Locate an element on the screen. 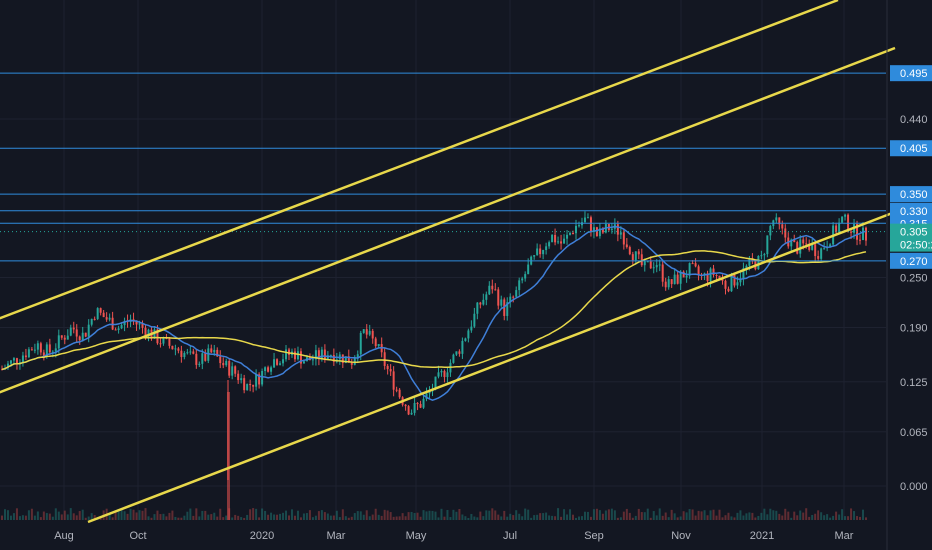  price-level-label: 0.495 is located at coordinates (914, 74).